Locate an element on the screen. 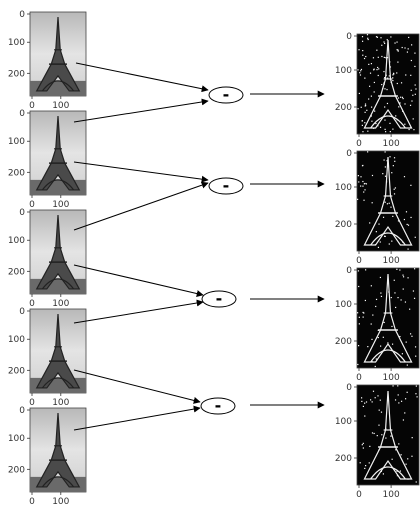 Image resolution: width=420 pixels, height=508 pixels. difference-image is located at coordinates (388, 84).